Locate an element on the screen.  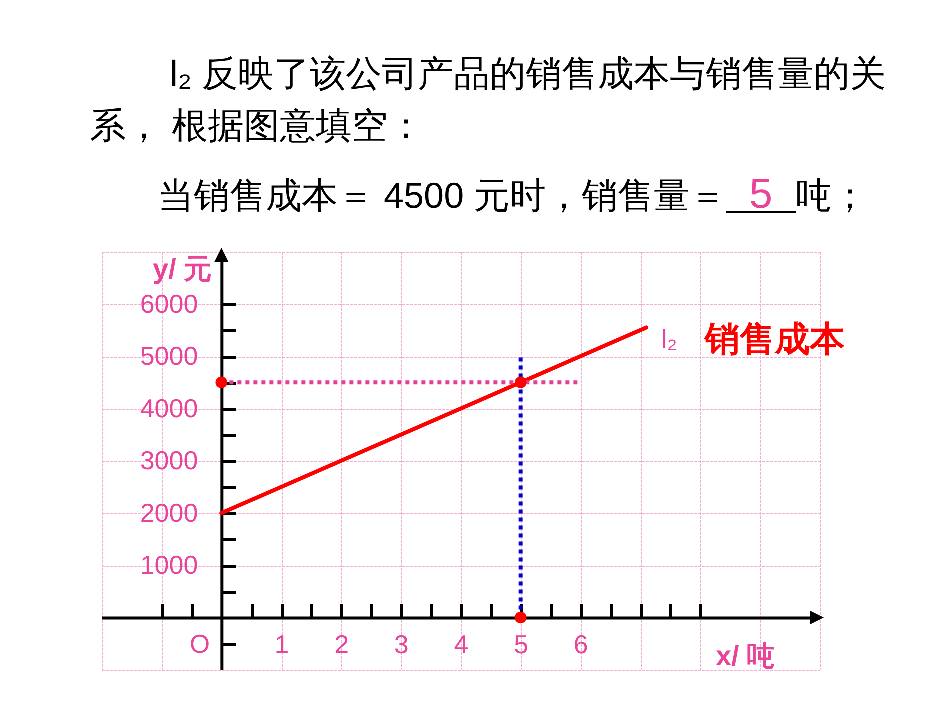
annotation: O is located at coordinates (200, 644).